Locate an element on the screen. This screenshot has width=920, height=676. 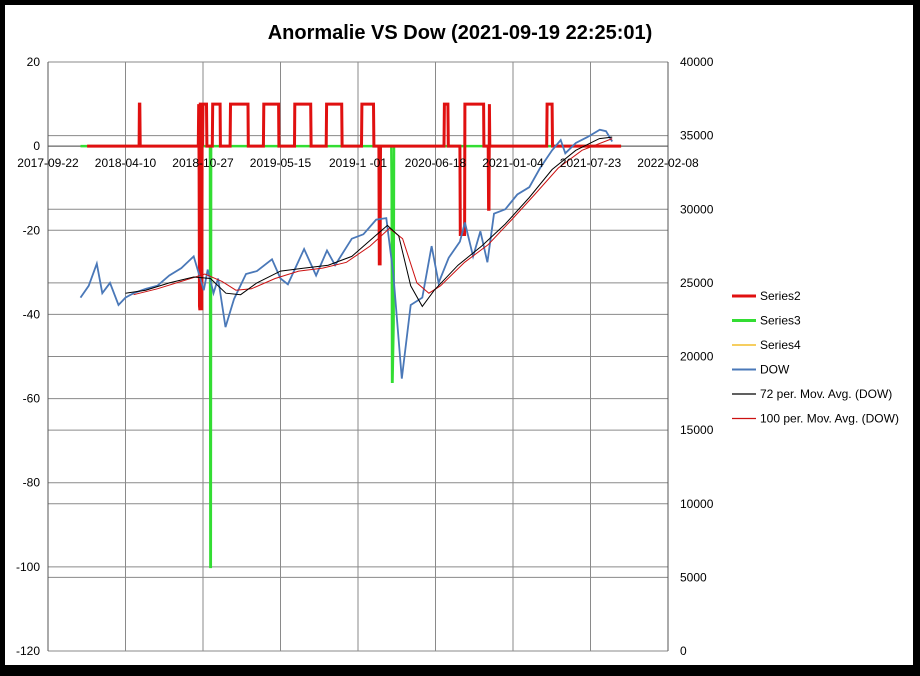
y-left-tick-label: 20 is located at coordinates (34, 62).